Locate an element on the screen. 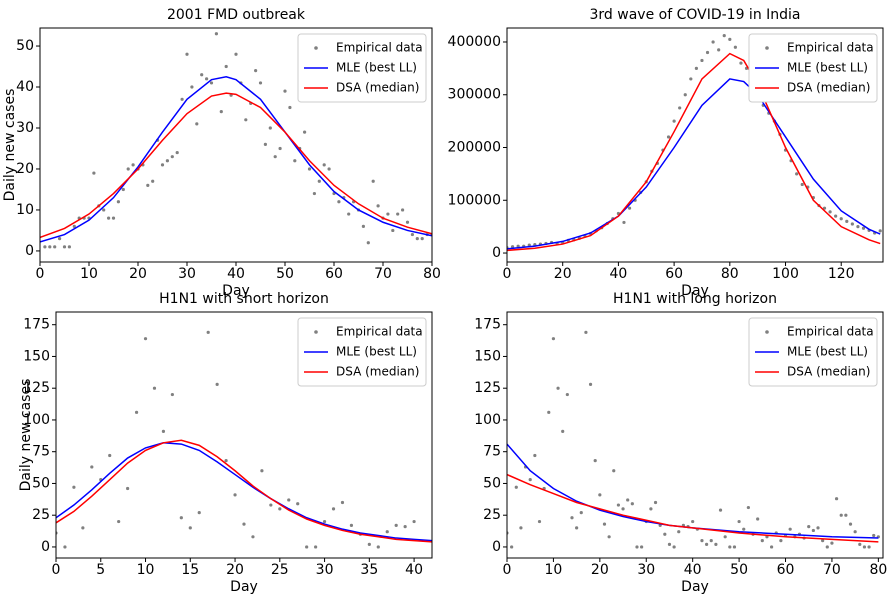  subplot-title: H1N1 with long horizon is located at coordinates (695, 299).